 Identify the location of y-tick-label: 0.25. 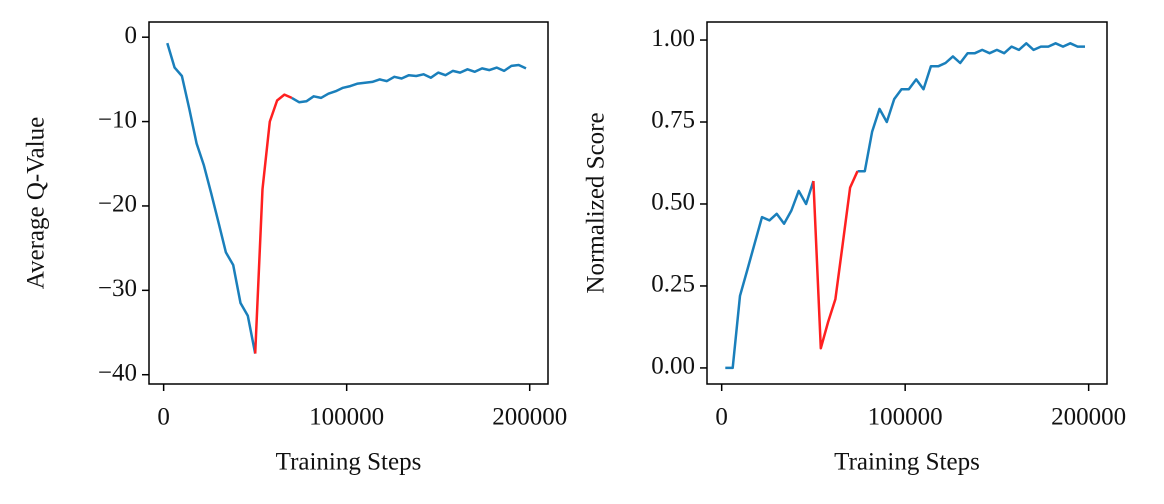
(673, 284).